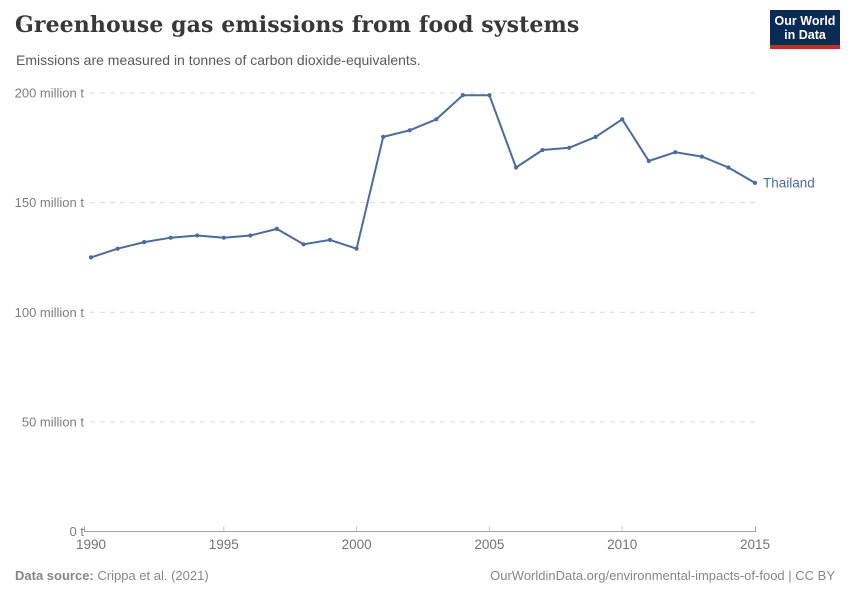  I want to click on y-axis-tick-label: 150 million t, so click(50, 202).